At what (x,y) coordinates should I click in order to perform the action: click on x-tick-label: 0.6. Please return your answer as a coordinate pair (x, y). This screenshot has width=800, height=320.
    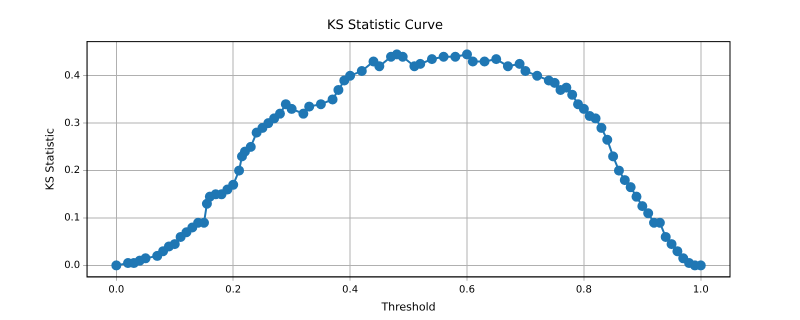
    Looking at the image, I should click on (467, 290).